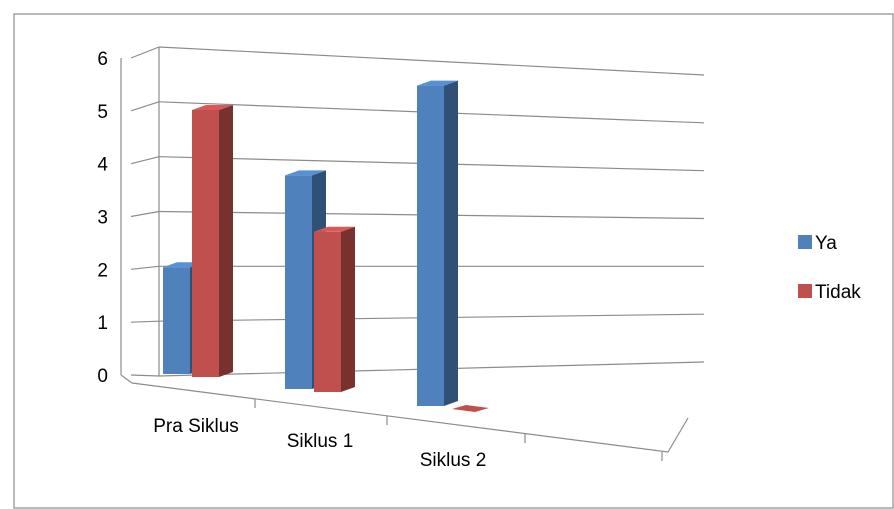  I want to click on y-tick-label: 3, so click(102, 218).